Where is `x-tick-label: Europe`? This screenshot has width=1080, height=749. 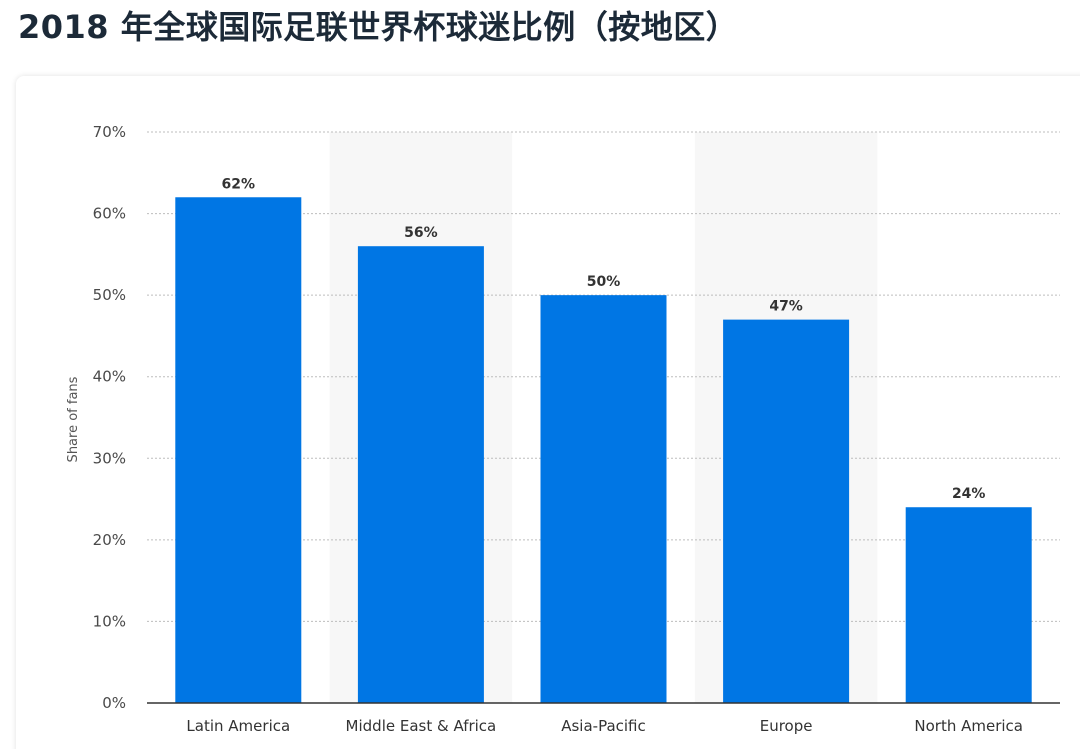 x-tick-label: Europe is located at coordinates (786, 726).